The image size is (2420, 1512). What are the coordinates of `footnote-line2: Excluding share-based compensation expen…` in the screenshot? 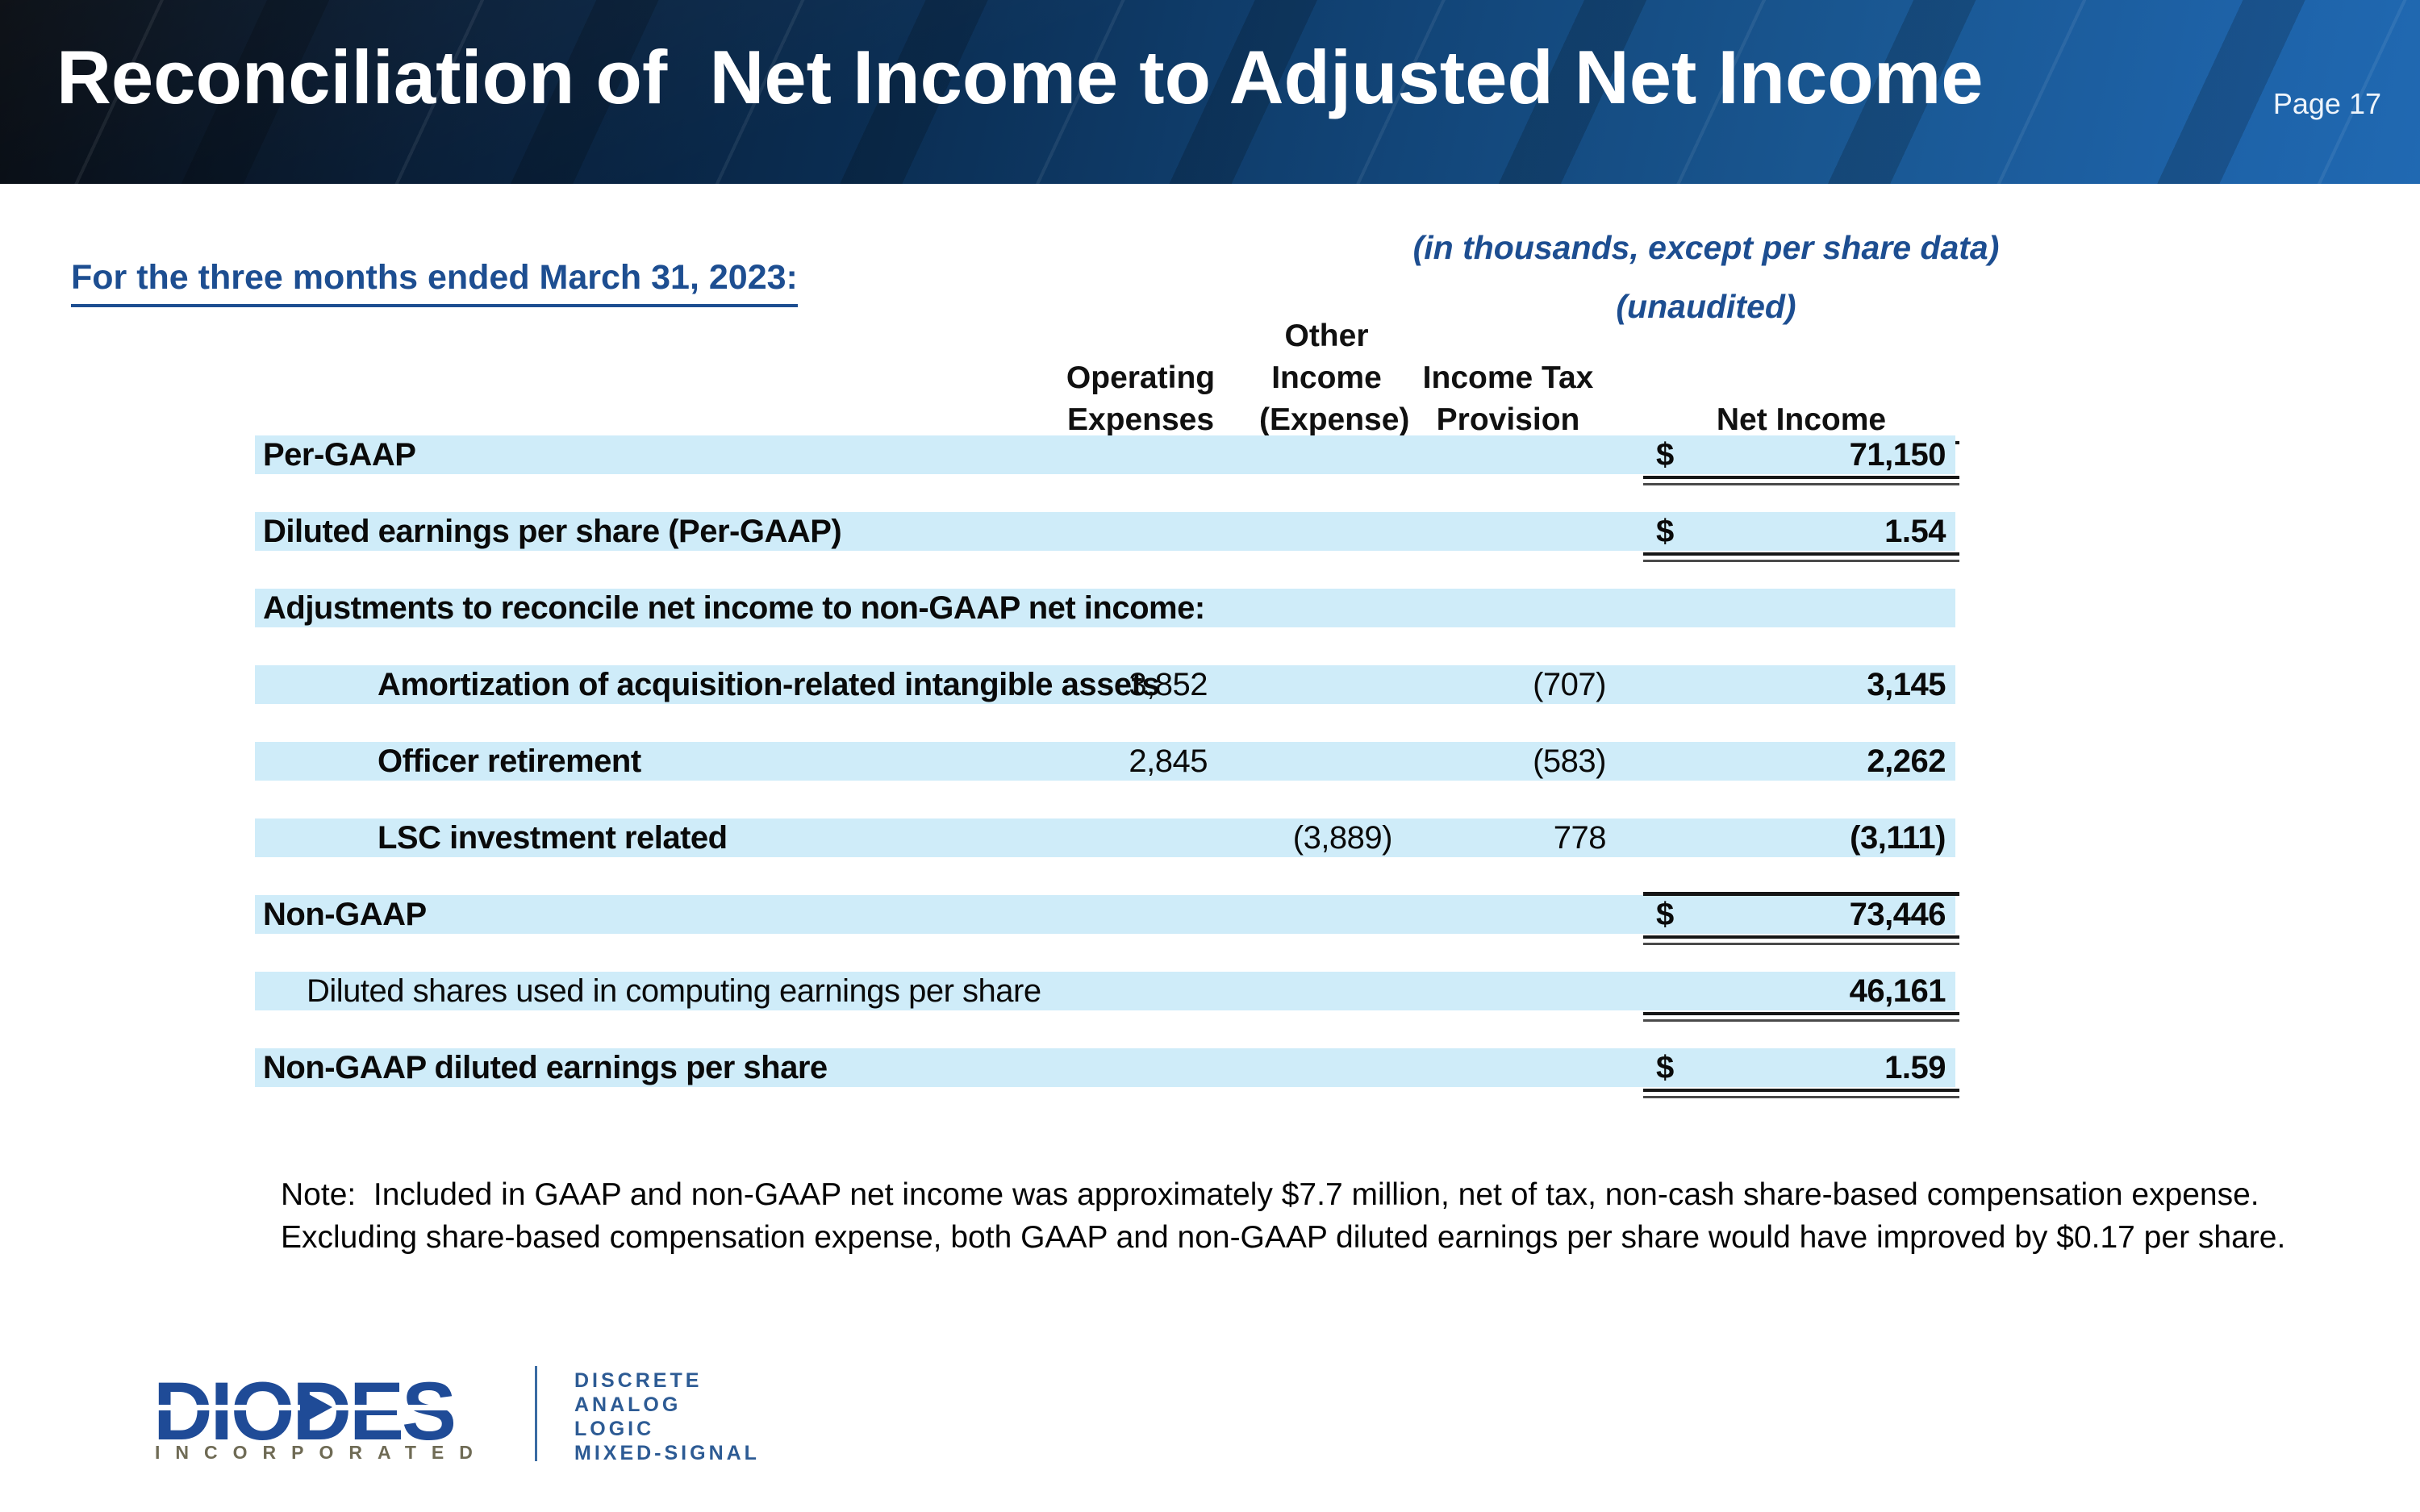 It's located at (1283, 1237).